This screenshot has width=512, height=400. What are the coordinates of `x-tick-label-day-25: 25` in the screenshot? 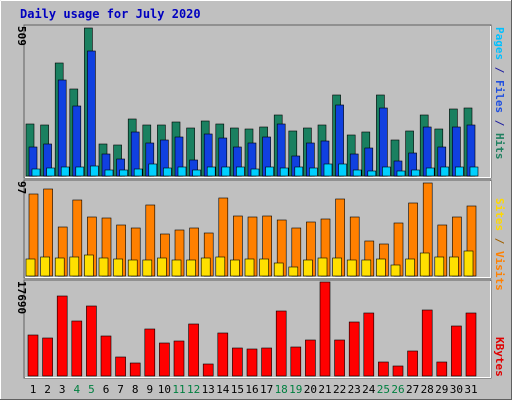 It's located at (383, 389).